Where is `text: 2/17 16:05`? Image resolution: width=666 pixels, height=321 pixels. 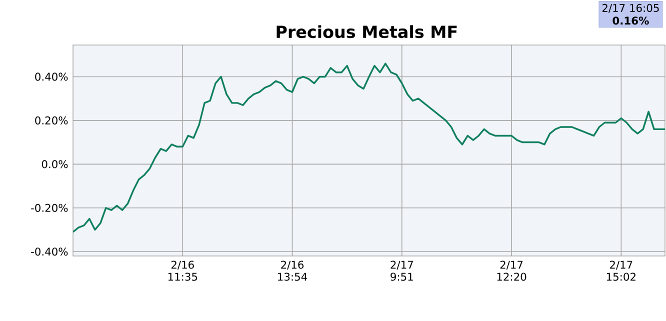 text: 2/17 16:05 is located at coordinates (630, 8).